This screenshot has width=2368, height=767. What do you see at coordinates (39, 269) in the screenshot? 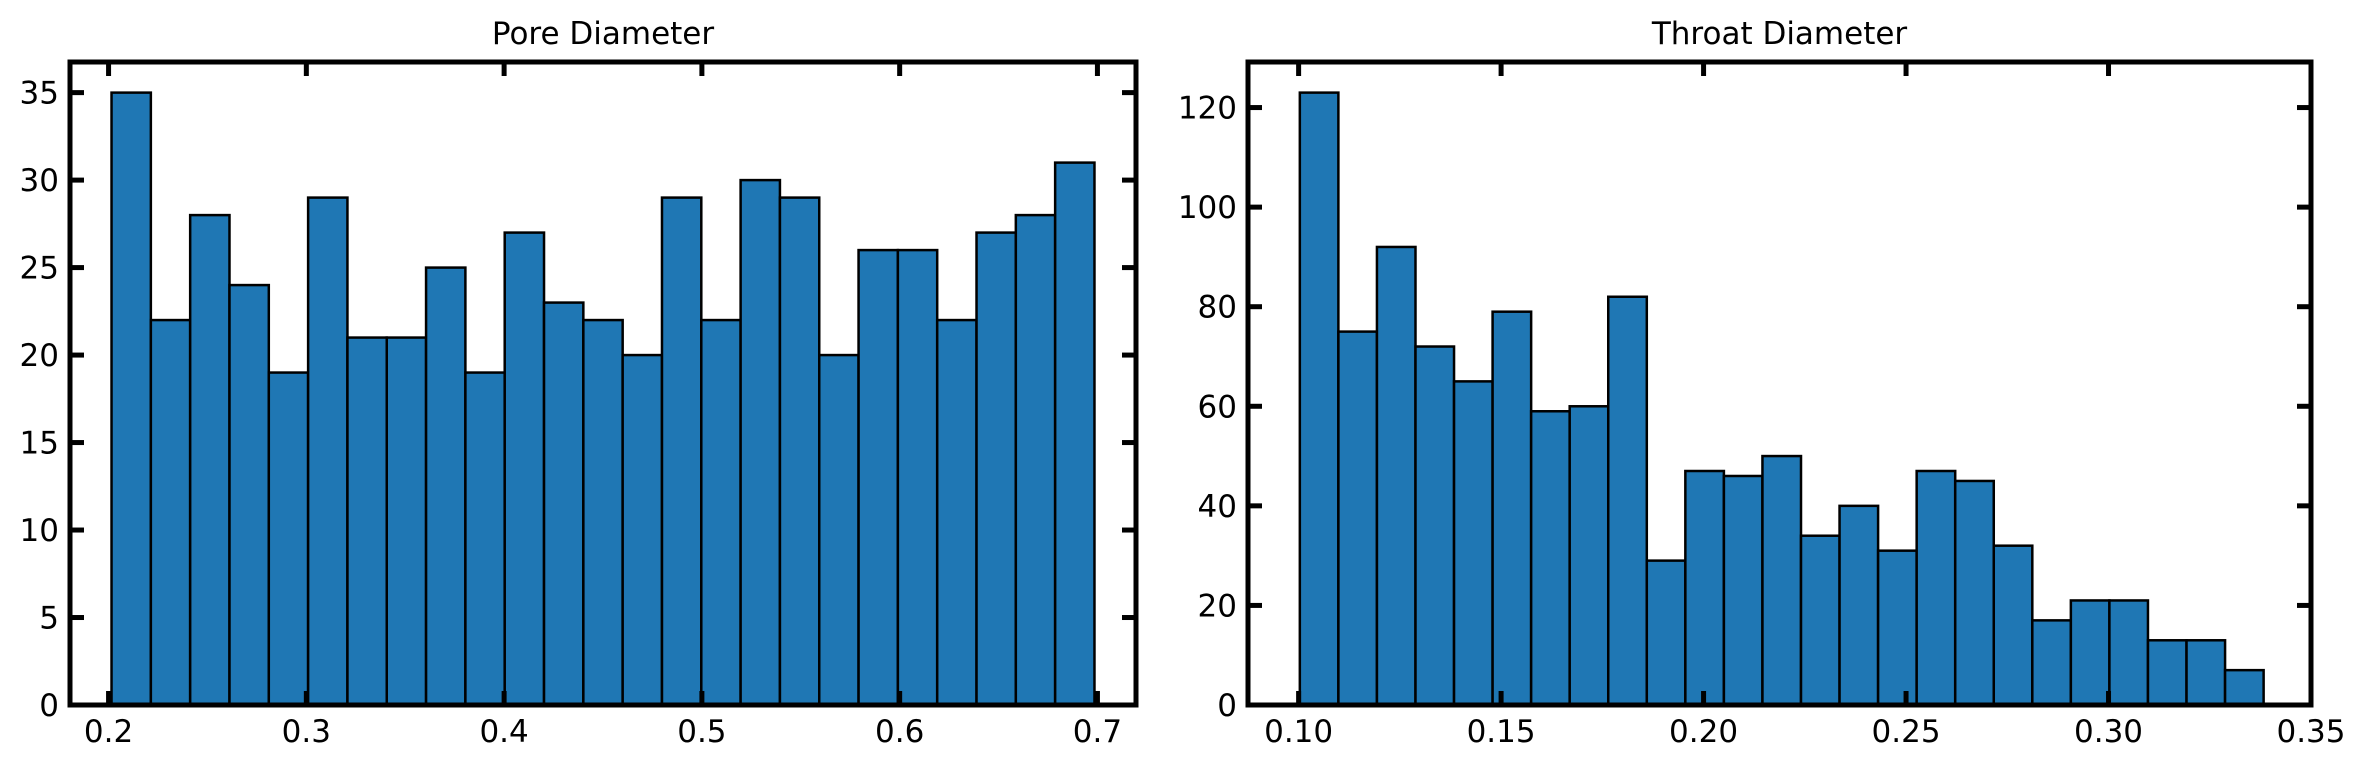
I see `y-tick-label: 25` at bounding box center [39, 269].